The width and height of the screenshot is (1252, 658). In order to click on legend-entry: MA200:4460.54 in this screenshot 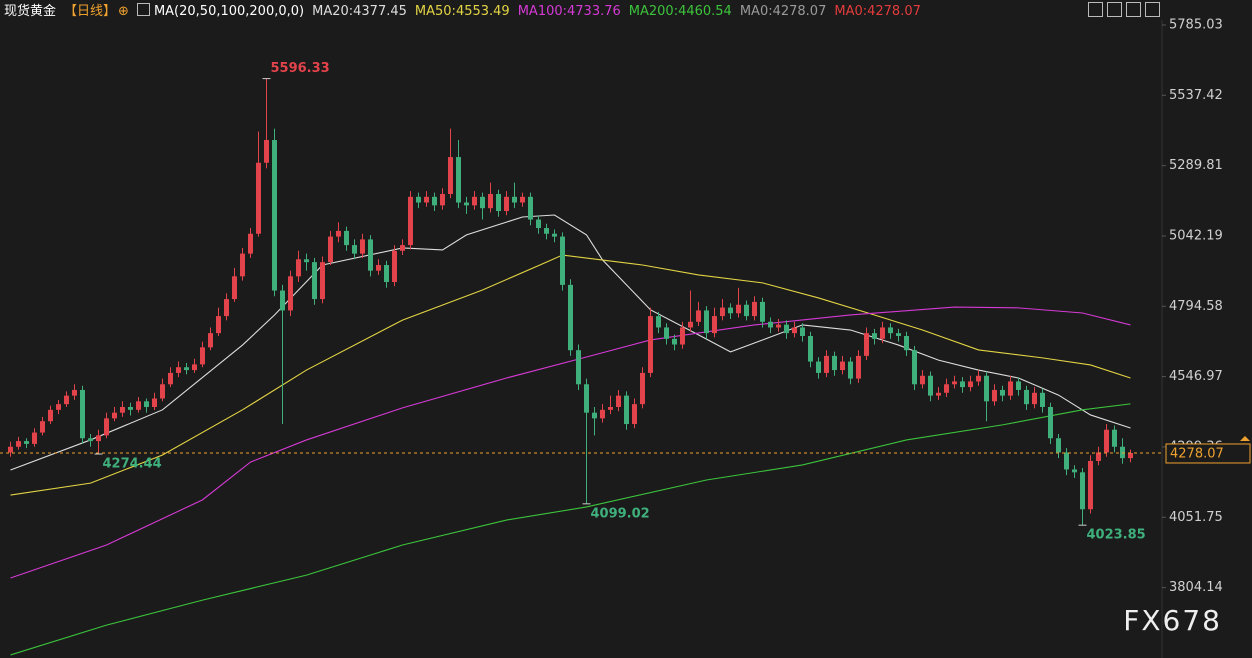, I will do `click(680, 11)`.